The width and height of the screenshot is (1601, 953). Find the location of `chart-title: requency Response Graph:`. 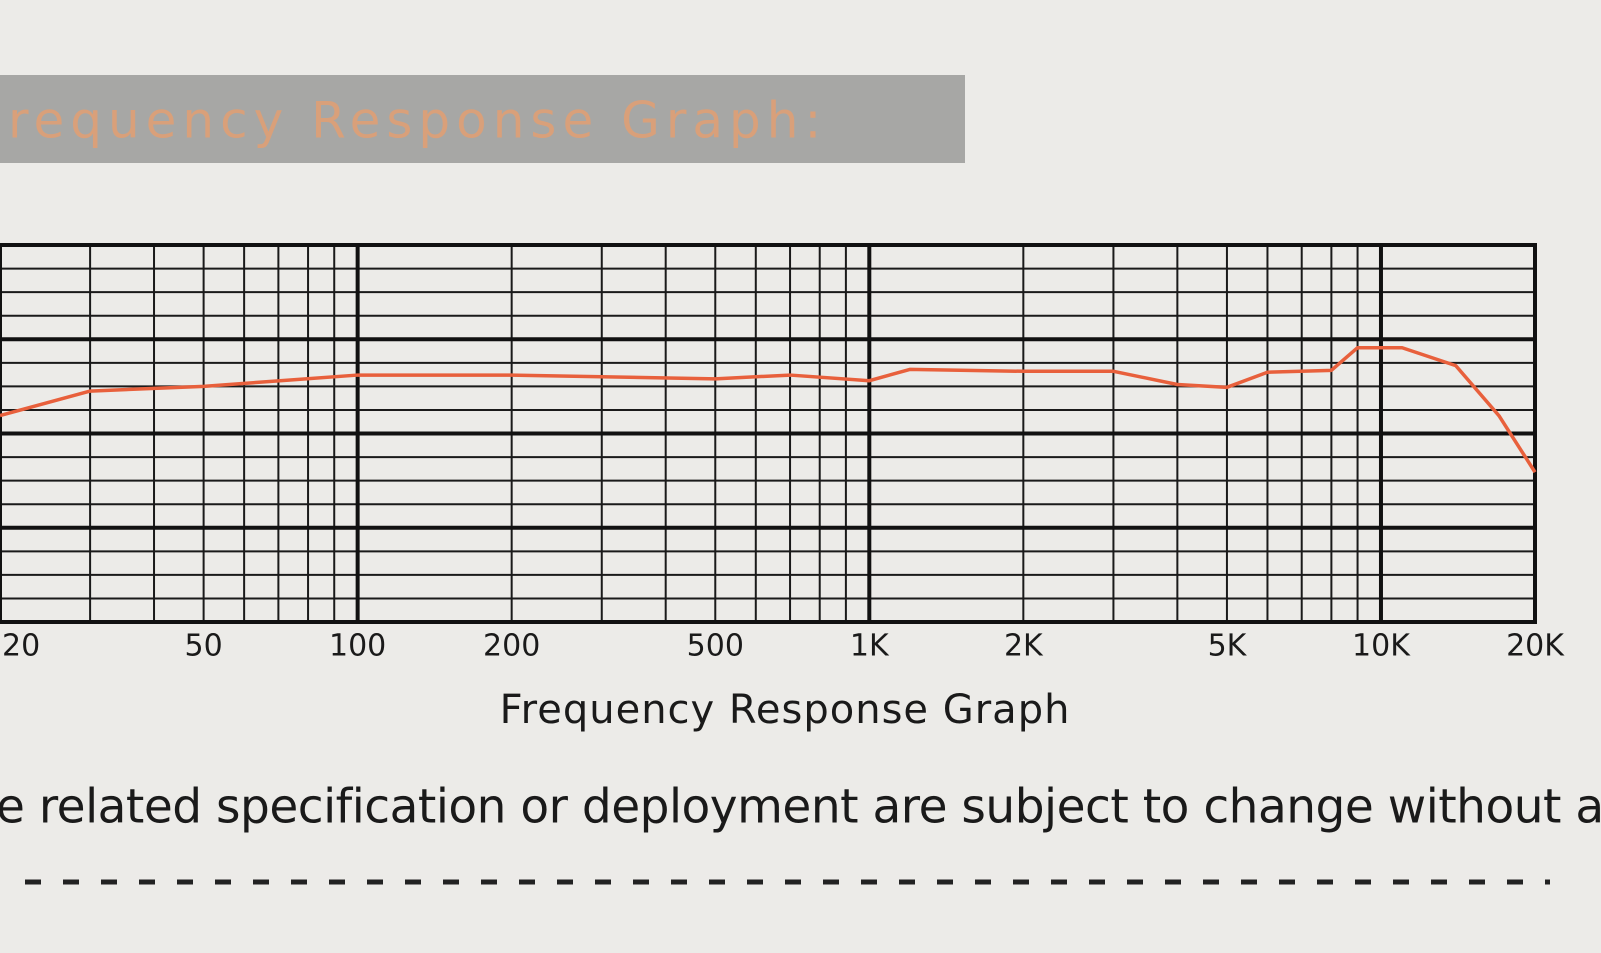

chart-title: requency Response Graph: is located at coordinates (417, 121).